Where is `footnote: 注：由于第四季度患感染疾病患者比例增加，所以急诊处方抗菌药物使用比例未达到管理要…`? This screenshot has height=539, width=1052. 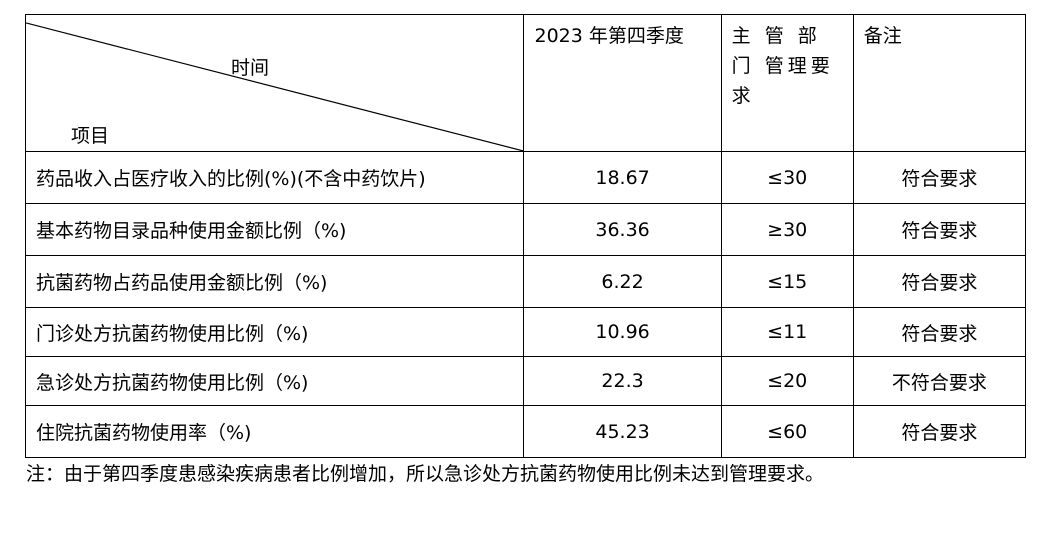
footnote: 注：由于第四季度患感染疾病患者比例增加，所以急诊处方抗菌药物使用比例未达到管理要… is located at coordinates (425, 474).